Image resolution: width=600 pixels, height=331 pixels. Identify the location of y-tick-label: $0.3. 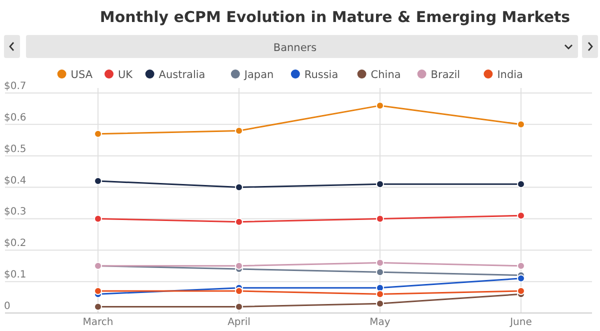
(15, 212).